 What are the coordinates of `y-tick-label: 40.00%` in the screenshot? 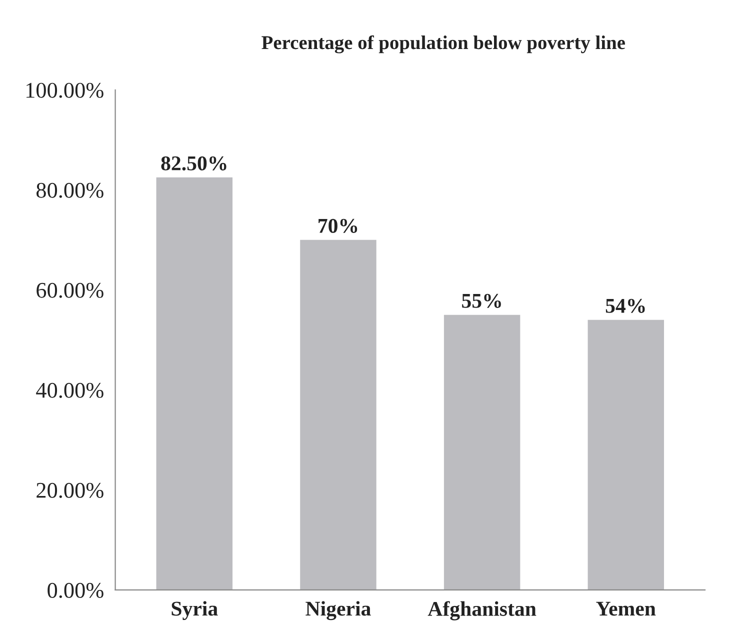 It's located at (70, 390).